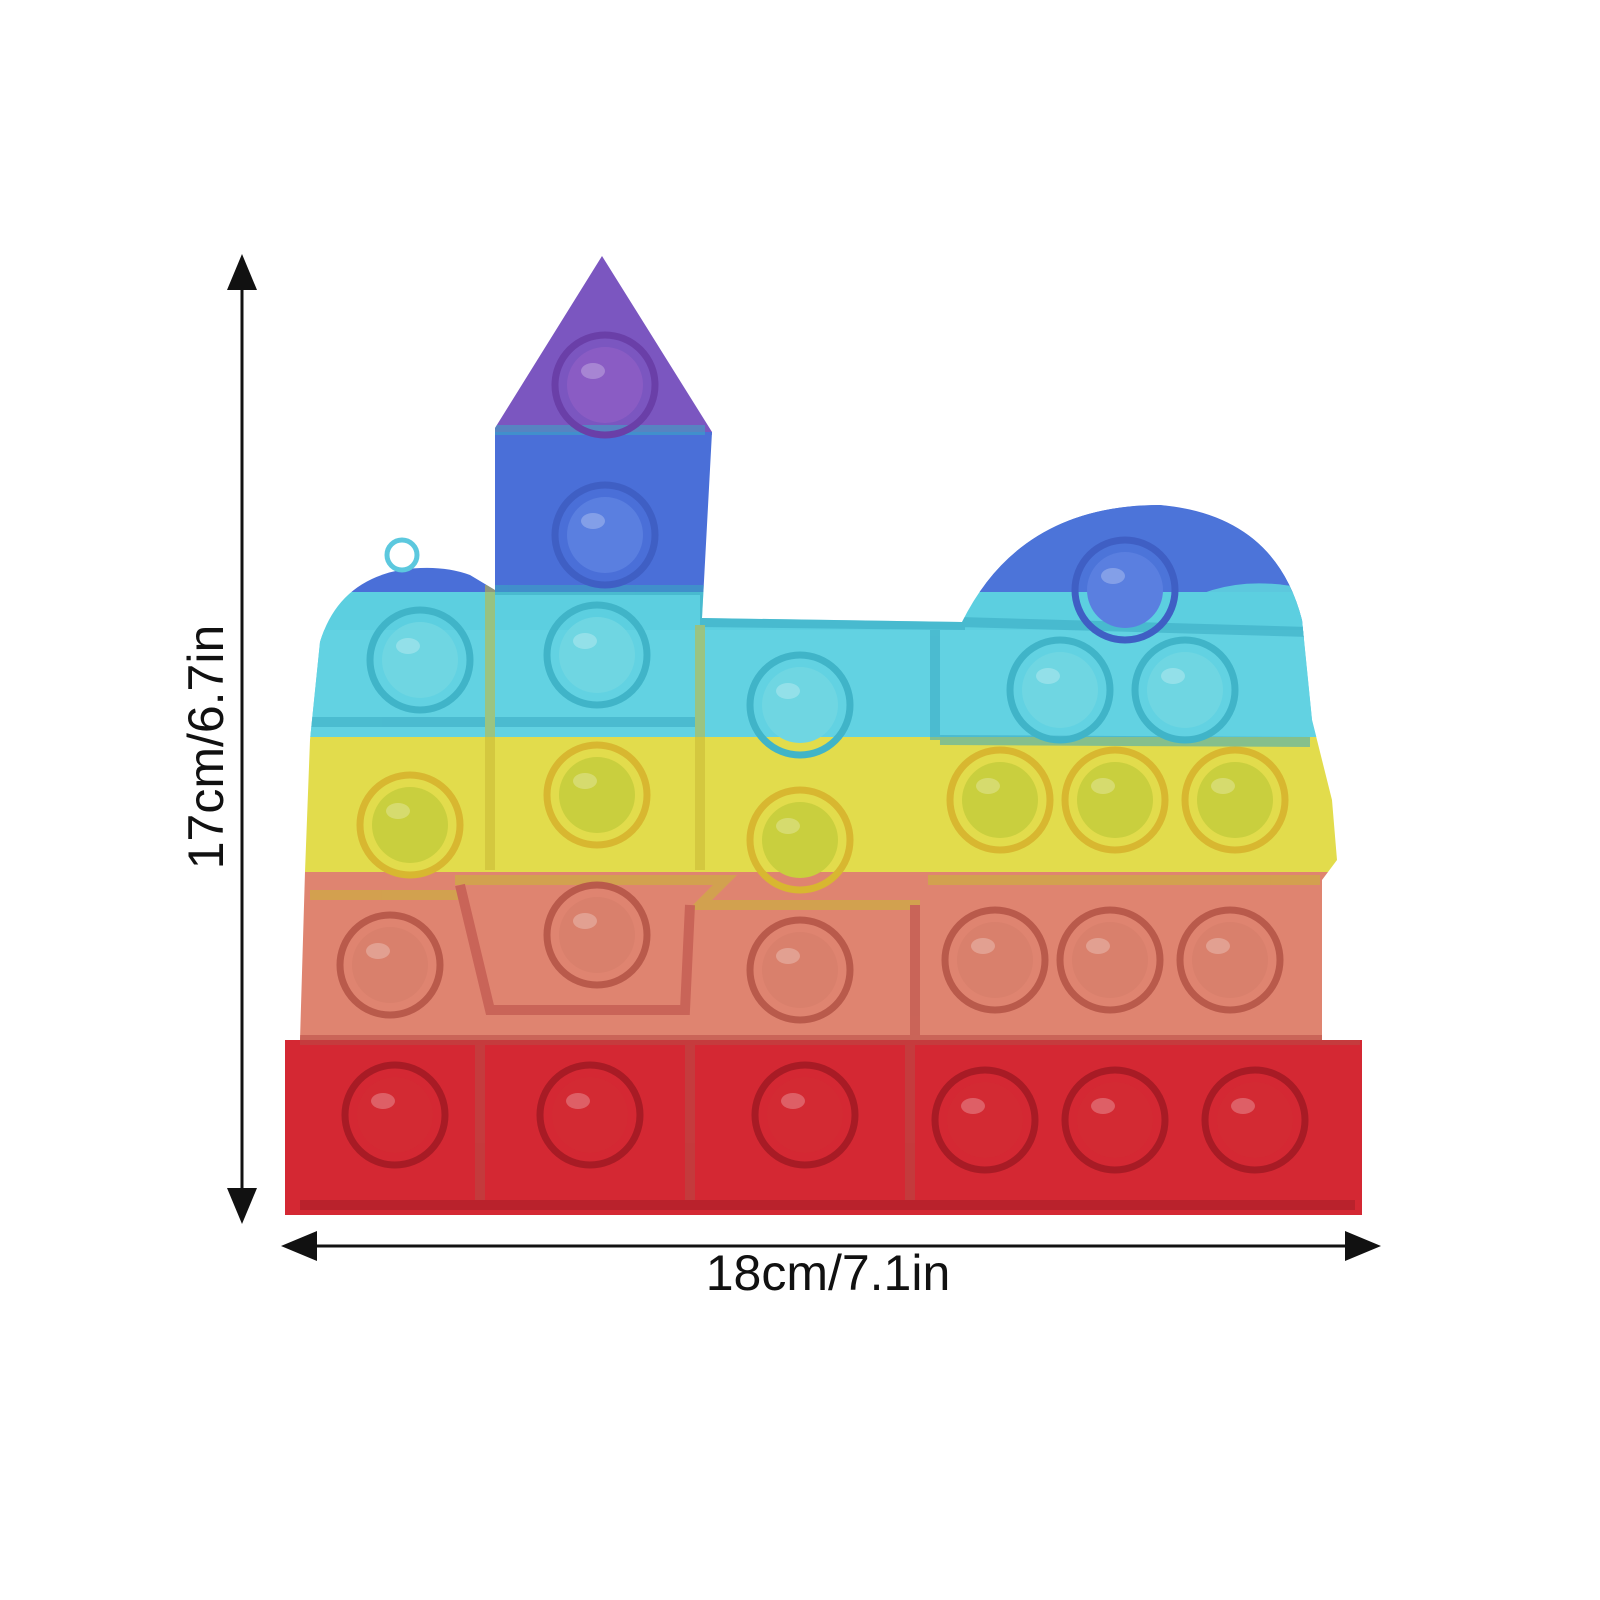  I want to click on key-ring, so click(402, 555).